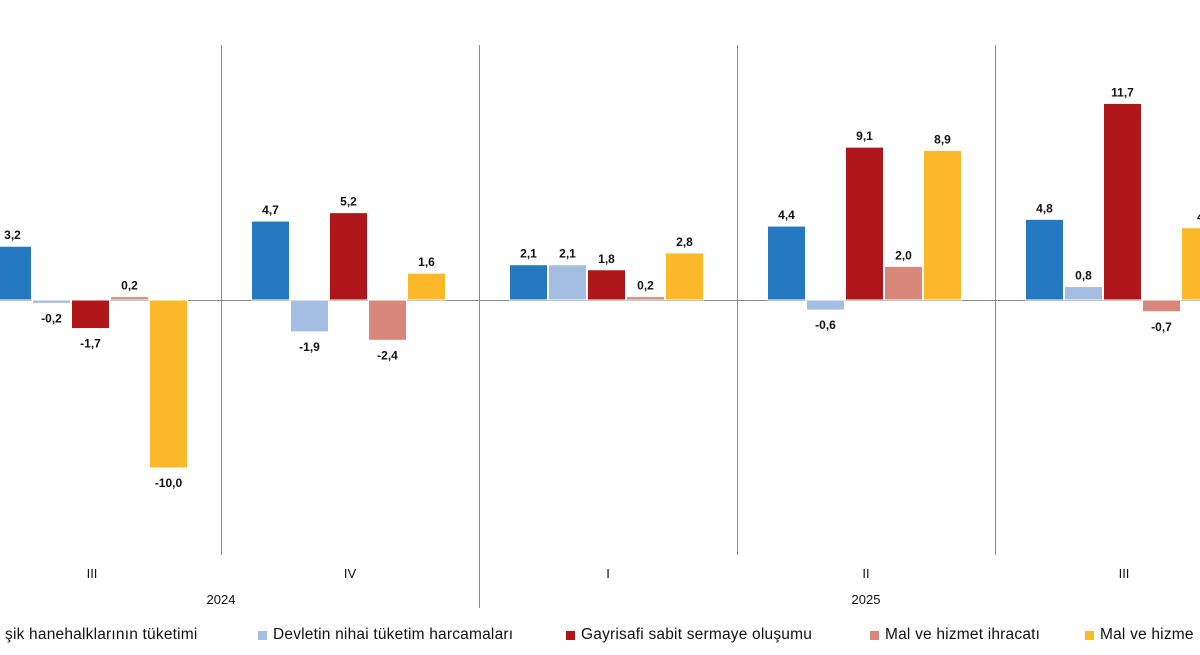 The width and height of the screenshot is (1200, 655). I want to click on value-label: 4,8, so click(1044, 208).